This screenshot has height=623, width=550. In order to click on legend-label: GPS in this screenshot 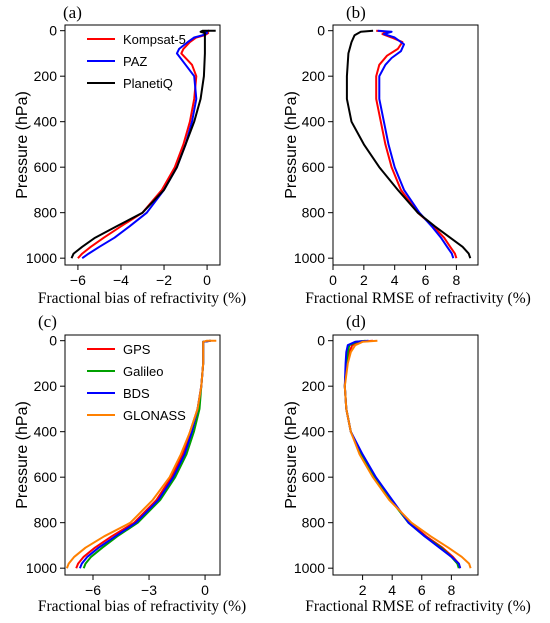, I will do `click(137, 349)`.